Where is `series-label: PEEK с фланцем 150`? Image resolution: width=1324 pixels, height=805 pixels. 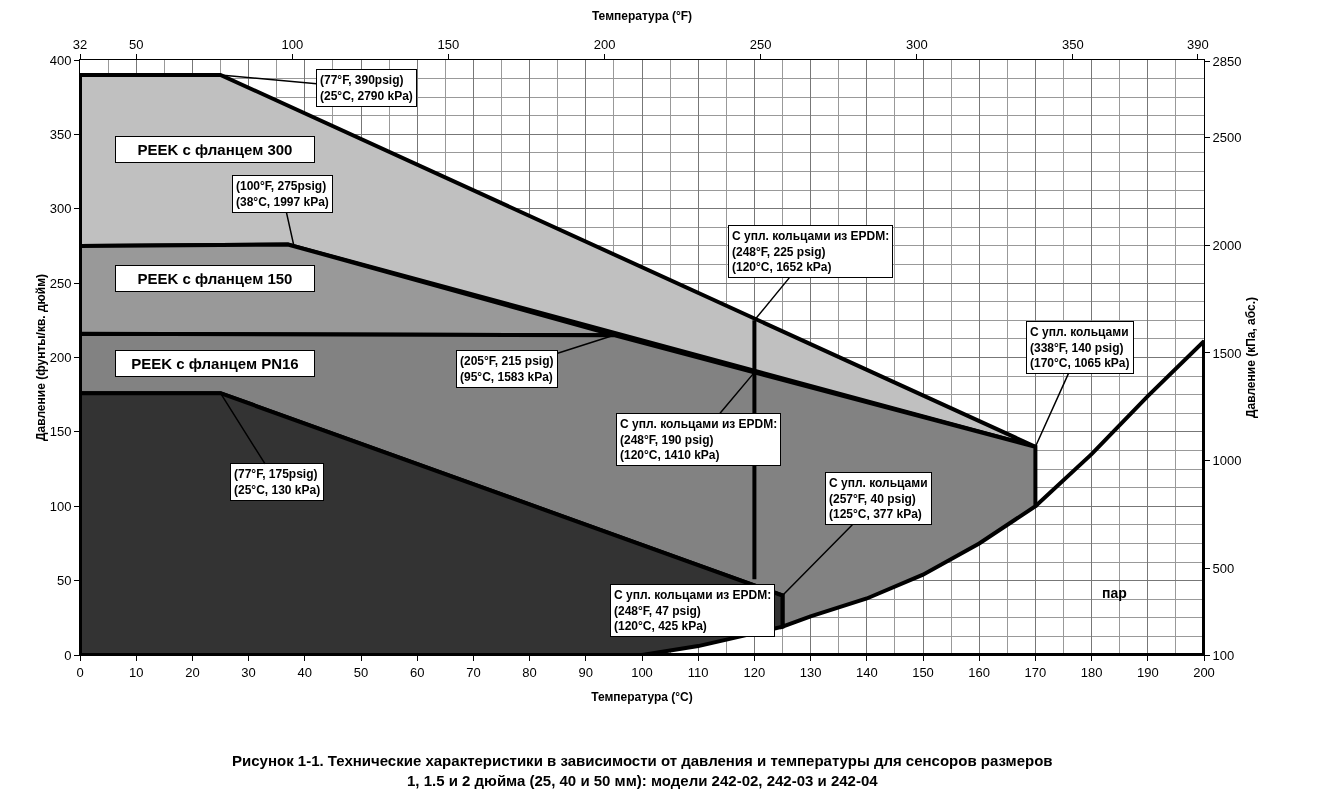
series-label: PEEK с фланцем 150 is located at coordinates (215, 278).